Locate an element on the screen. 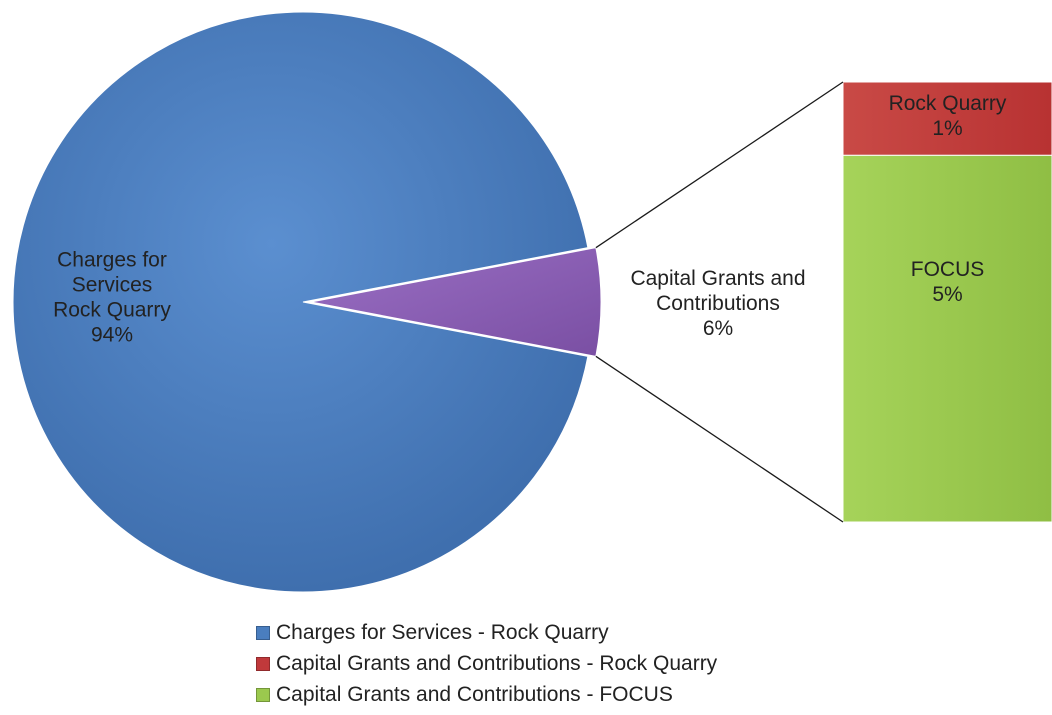 The height and width of the screenshot is (715, 1052). bar-data-label: 5% is located at coordinates (947, 294).